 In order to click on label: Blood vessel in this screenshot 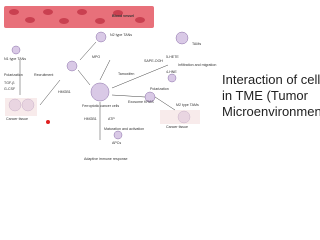, I will do `click(123, 16)`.